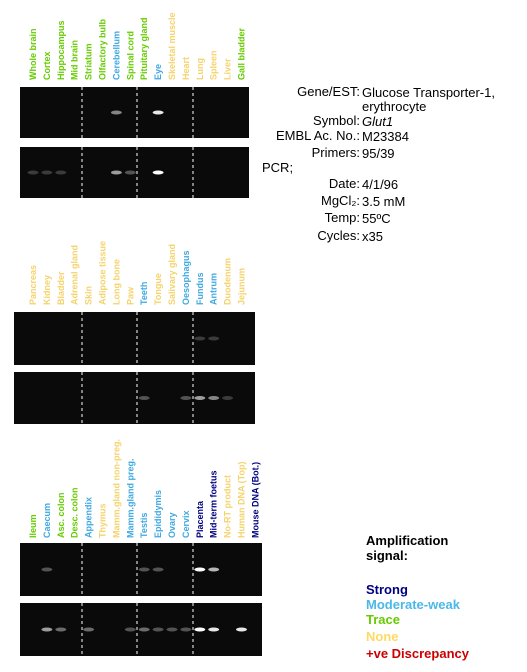 This screenshot has height=672, width=527. What do you see at coordinates (413, 604) in the screenshot?
I see `legend-item: Moderate-weak` at bounding box center [413, 604].